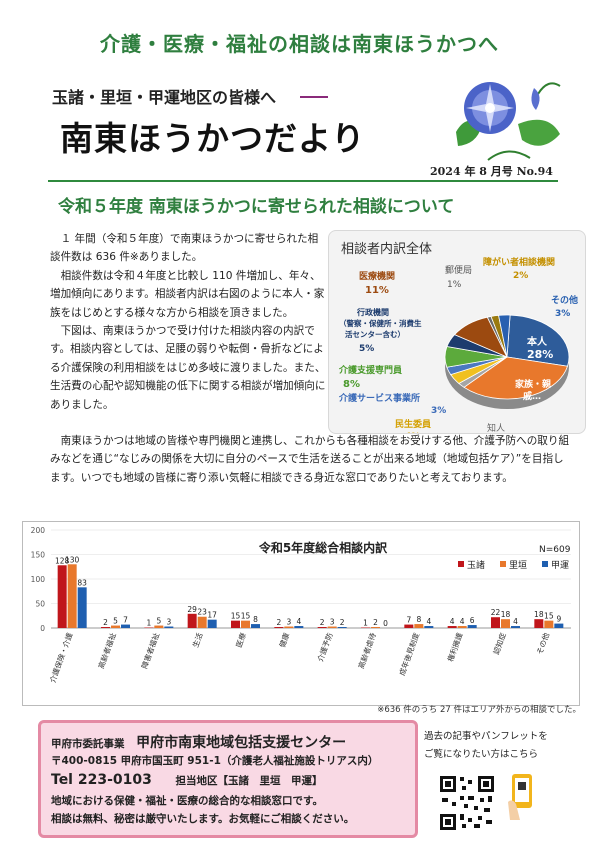 The image size is (599, 852). Describe the element at coordinates (213, 138) in the screenshot. I see `page-title: 南東ほうかつだより` at that location.